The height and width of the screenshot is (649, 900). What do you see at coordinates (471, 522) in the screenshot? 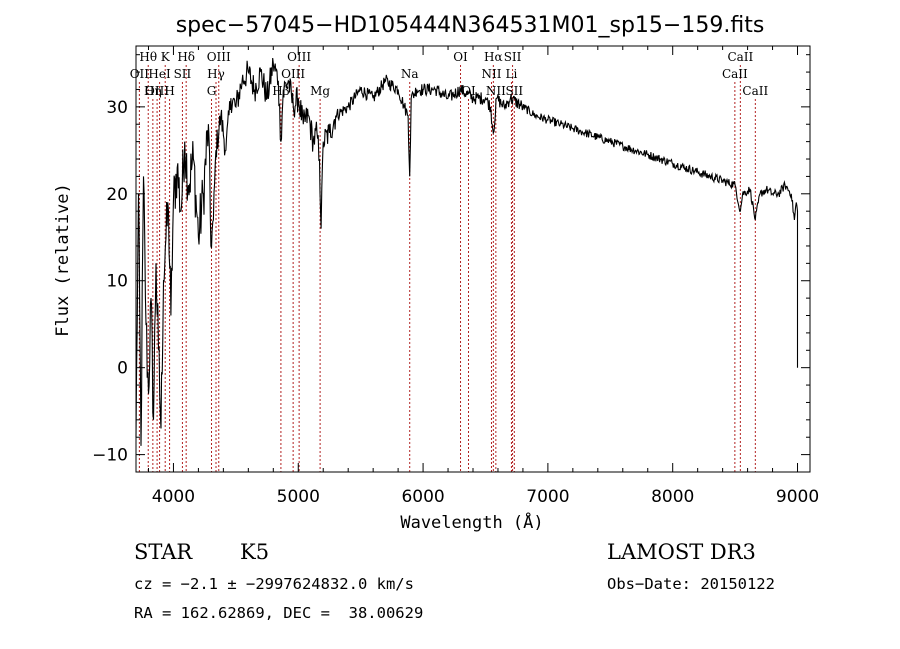
I see `x-axis-label: Wavelength (Å)` at bounding box center [471, 522].